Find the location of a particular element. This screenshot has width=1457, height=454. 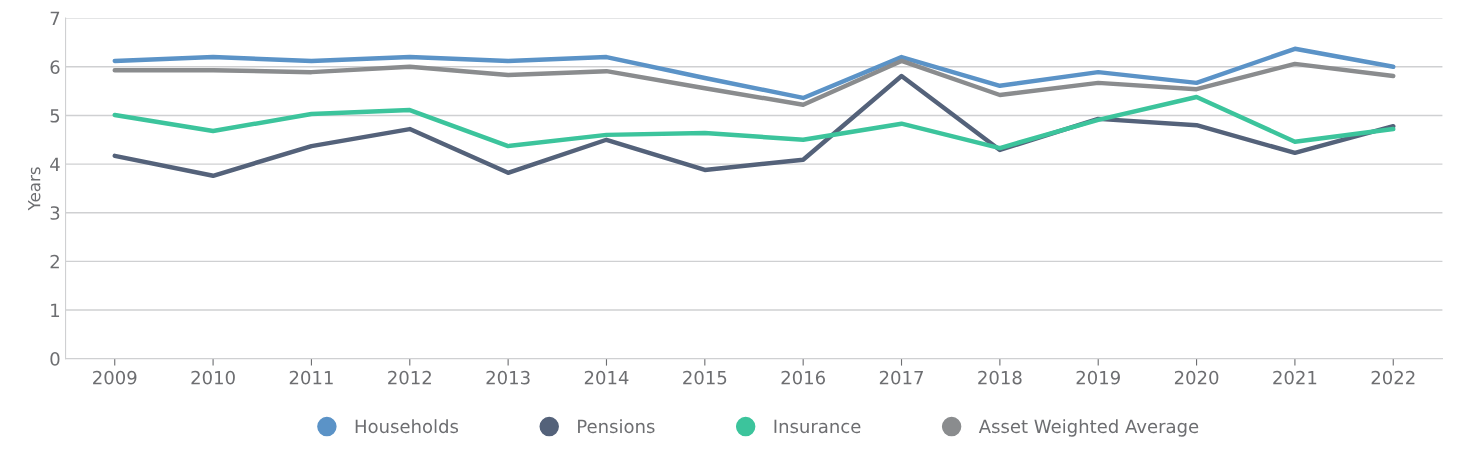

x-tick-label: 2020 is located at coordinates (1196, 377).